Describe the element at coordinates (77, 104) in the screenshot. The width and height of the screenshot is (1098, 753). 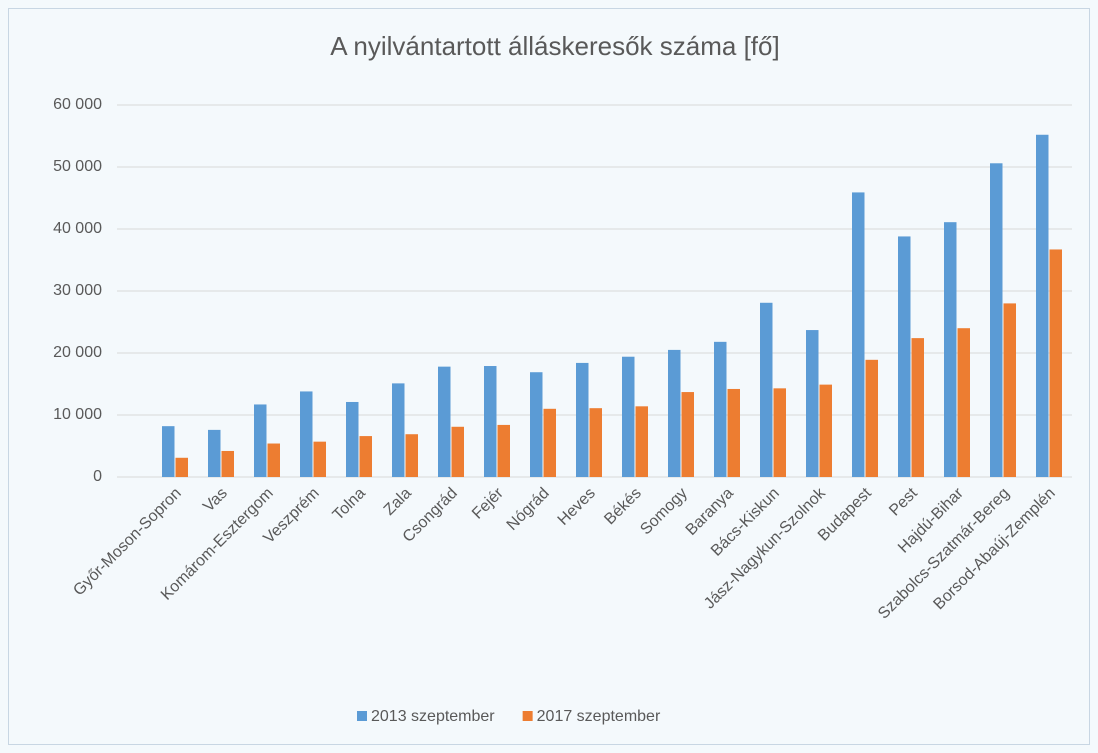
I see `y-tick-label: 60 000` at that location.